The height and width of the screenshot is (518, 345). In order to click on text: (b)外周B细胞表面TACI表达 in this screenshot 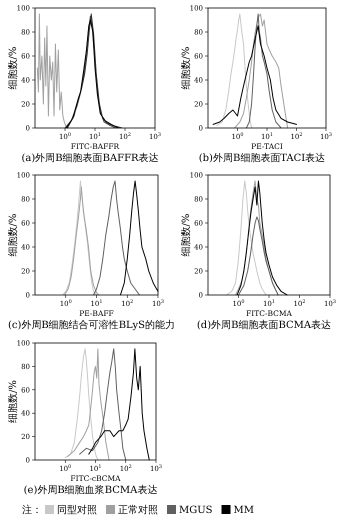, I will do `click(262, 158)`.